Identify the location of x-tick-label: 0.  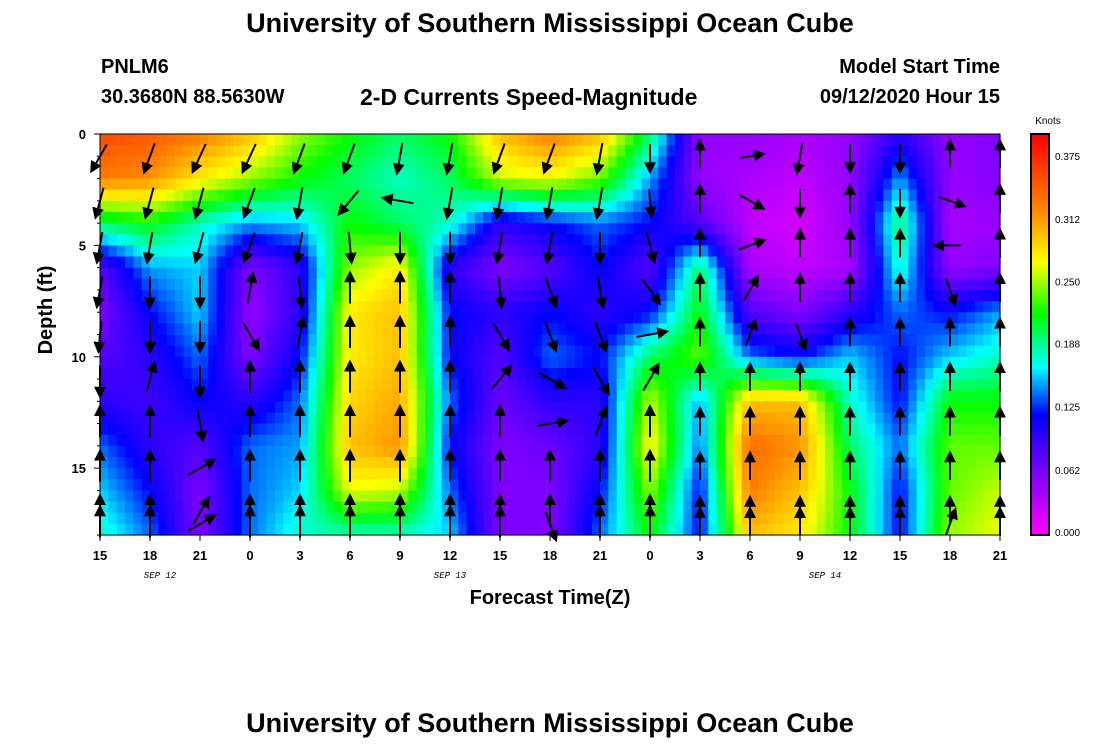
(249, 555).